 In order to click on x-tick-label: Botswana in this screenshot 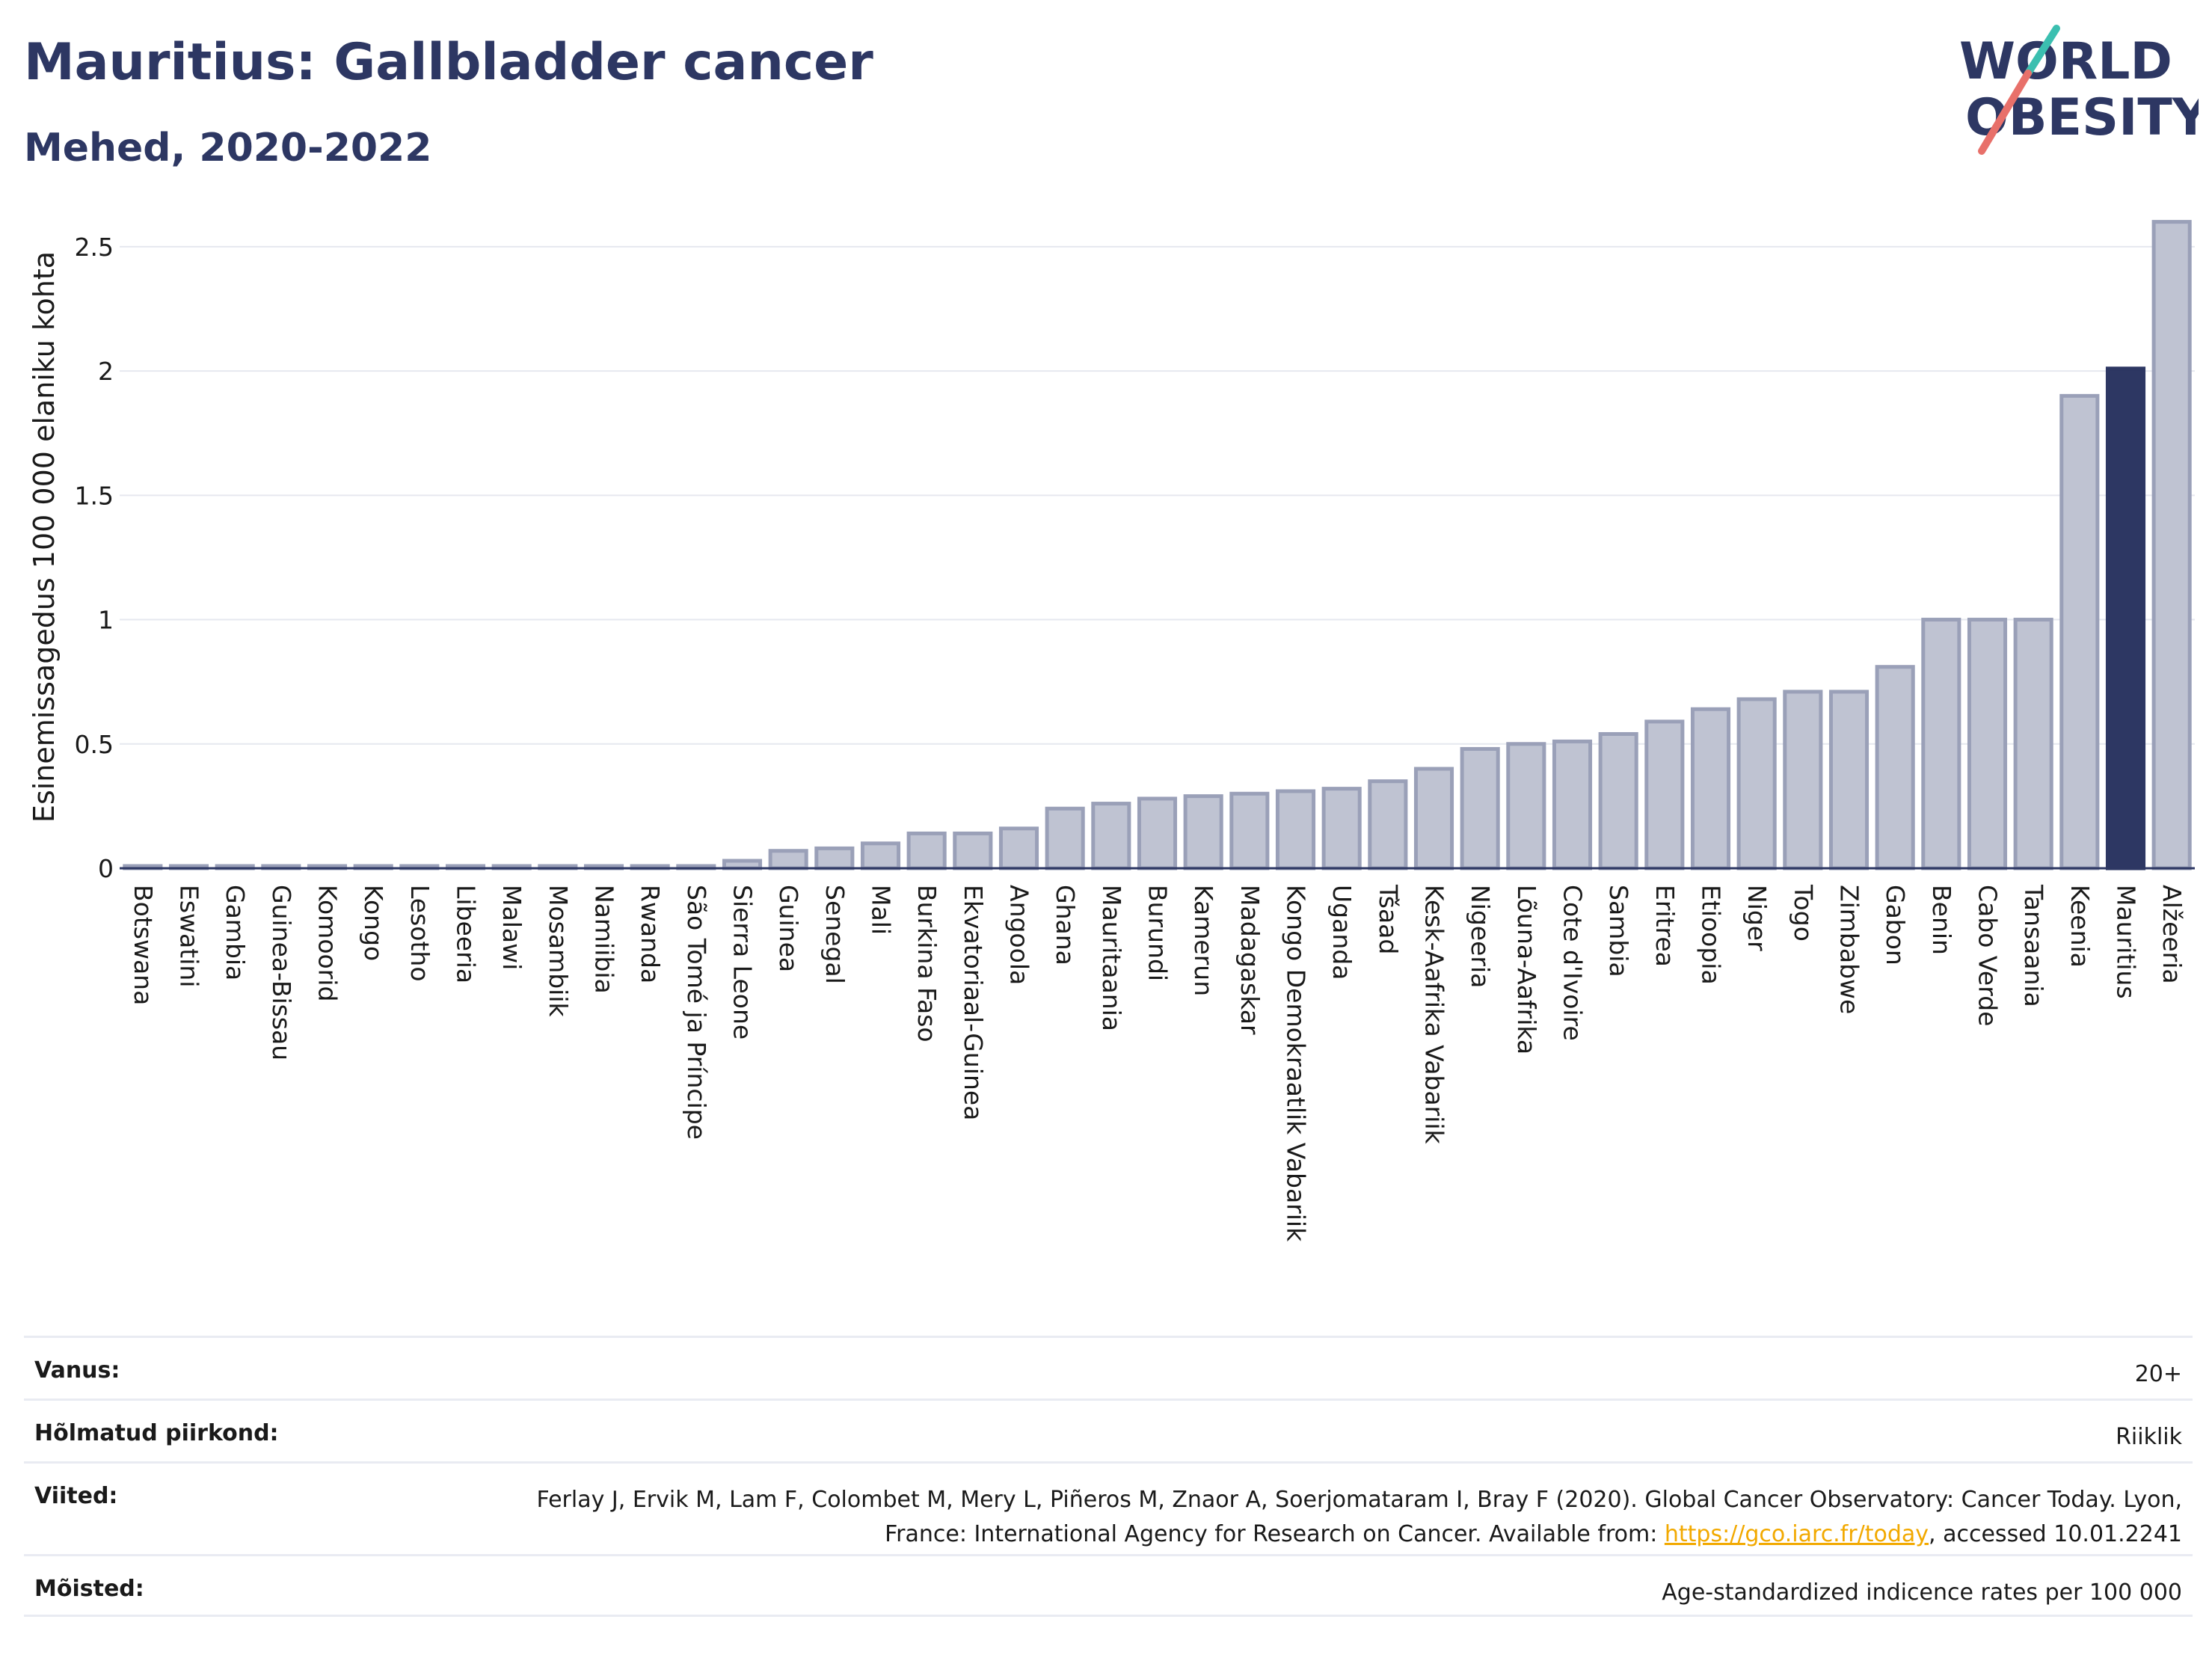, I will do `click(143, 945)`.